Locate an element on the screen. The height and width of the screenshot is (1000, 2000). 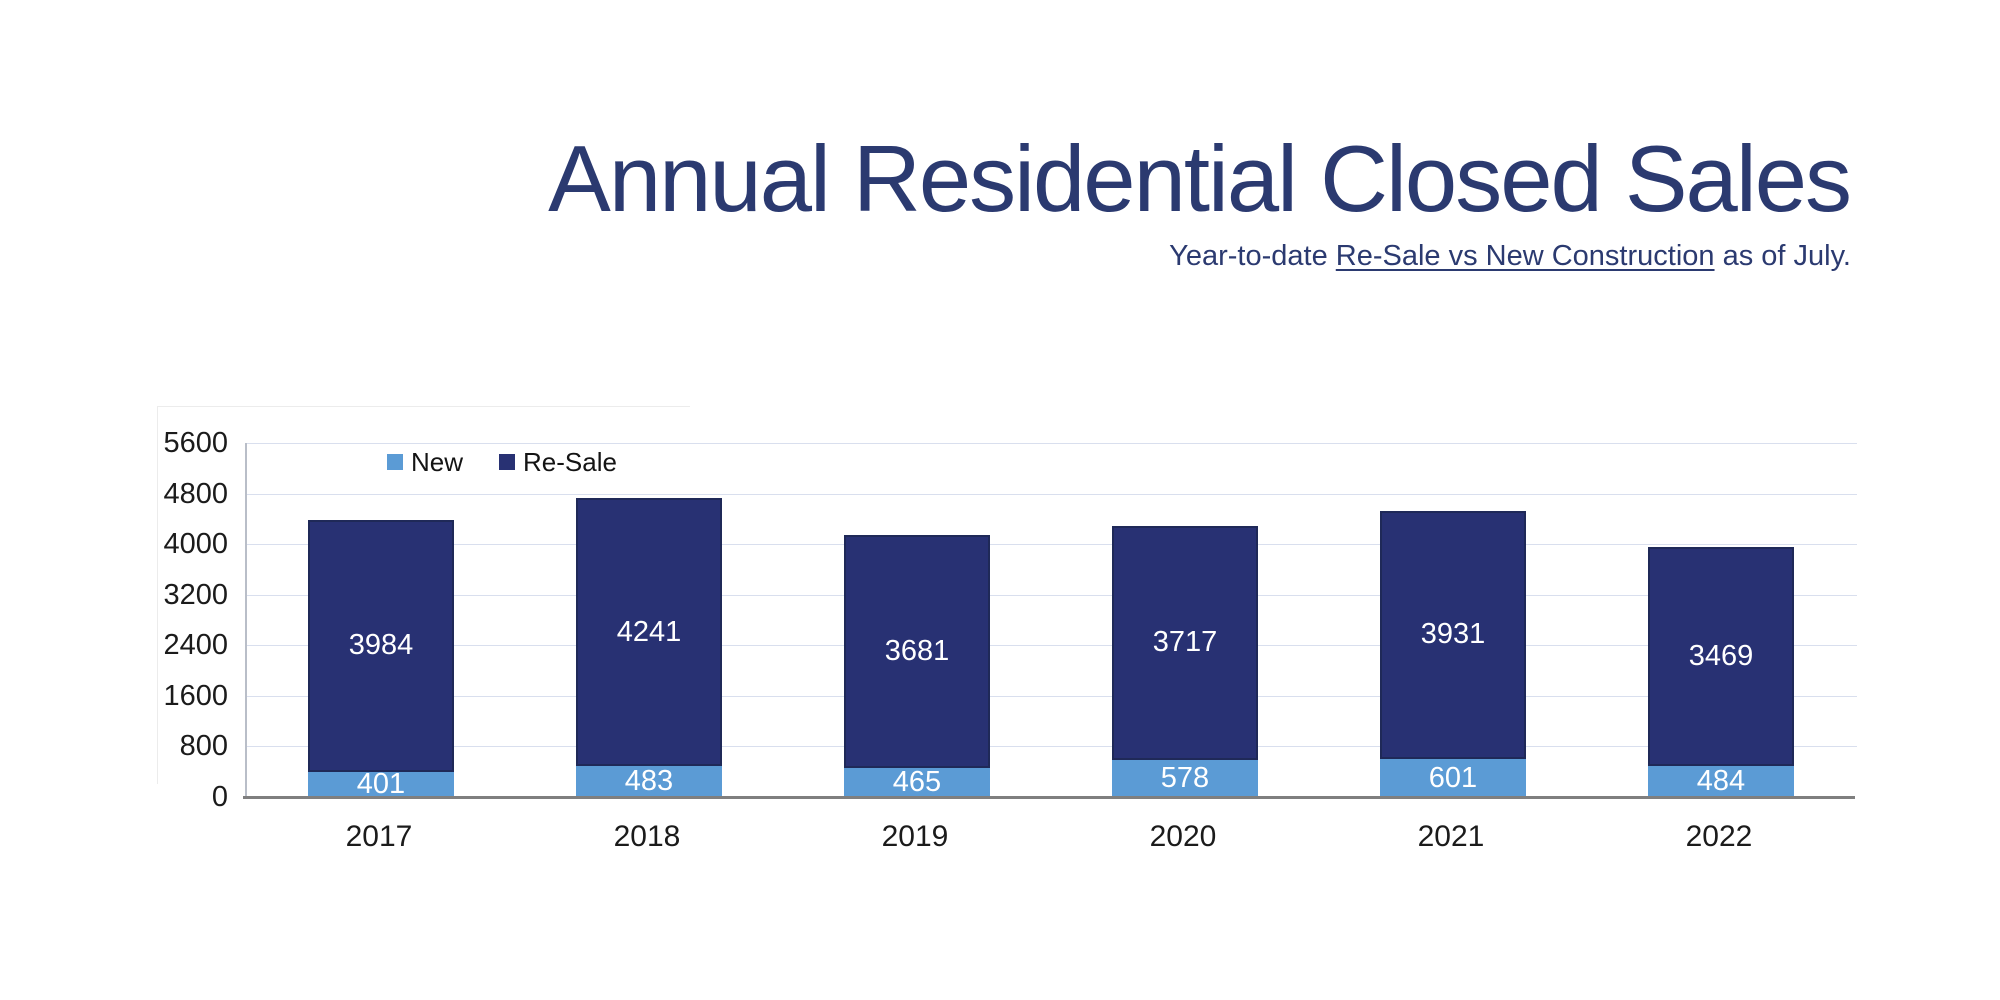
bar-2017: 3984 401 is located at coordinates (381, 659).